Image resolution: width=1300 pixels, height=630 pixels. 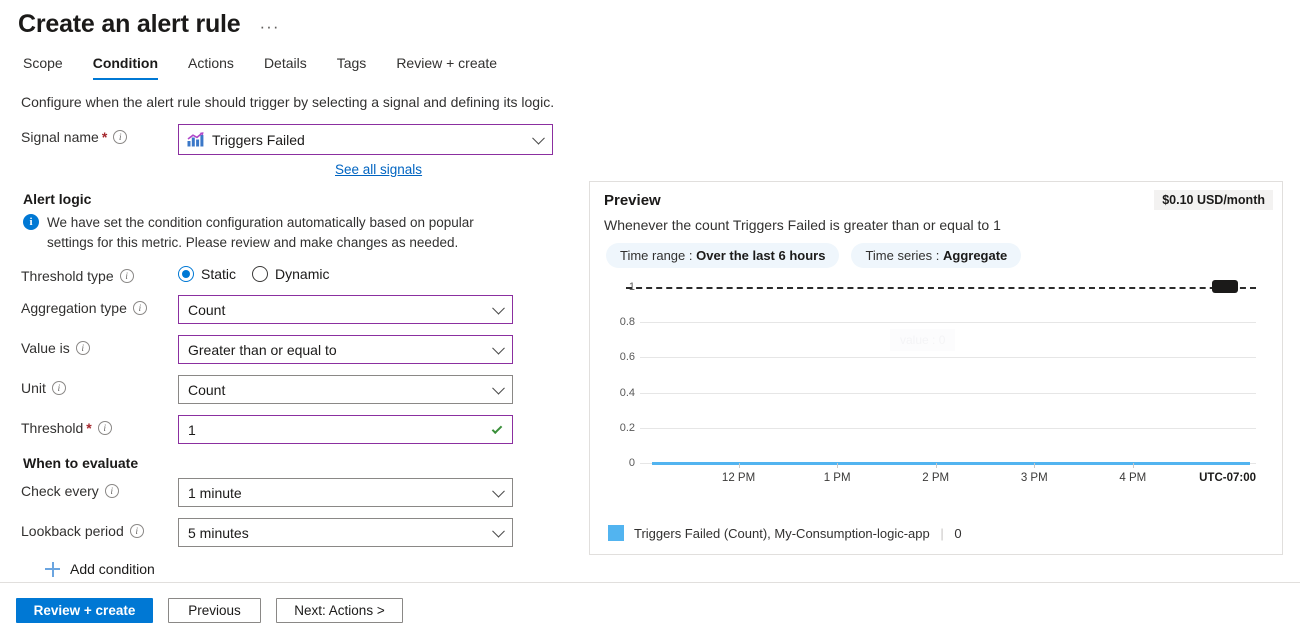 What do you see at coordinates (631, 463) in the screenshot?
I see `y-tick-label-0: 0` at bounding box center [631, 463].